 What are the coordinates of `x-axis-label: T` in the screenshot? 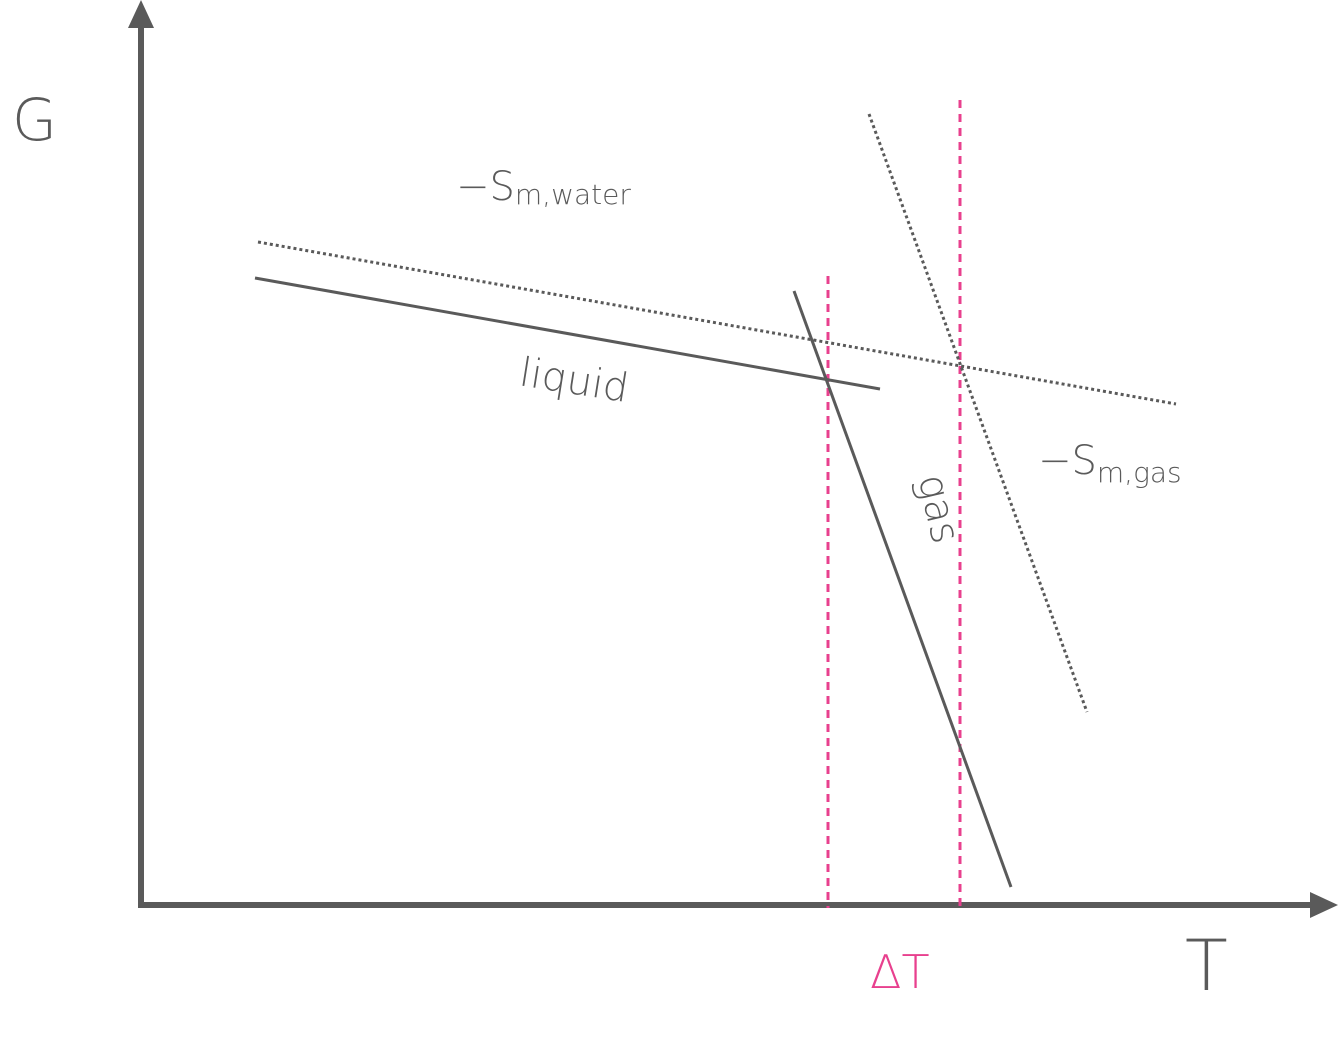 It's located at (1206, 966).